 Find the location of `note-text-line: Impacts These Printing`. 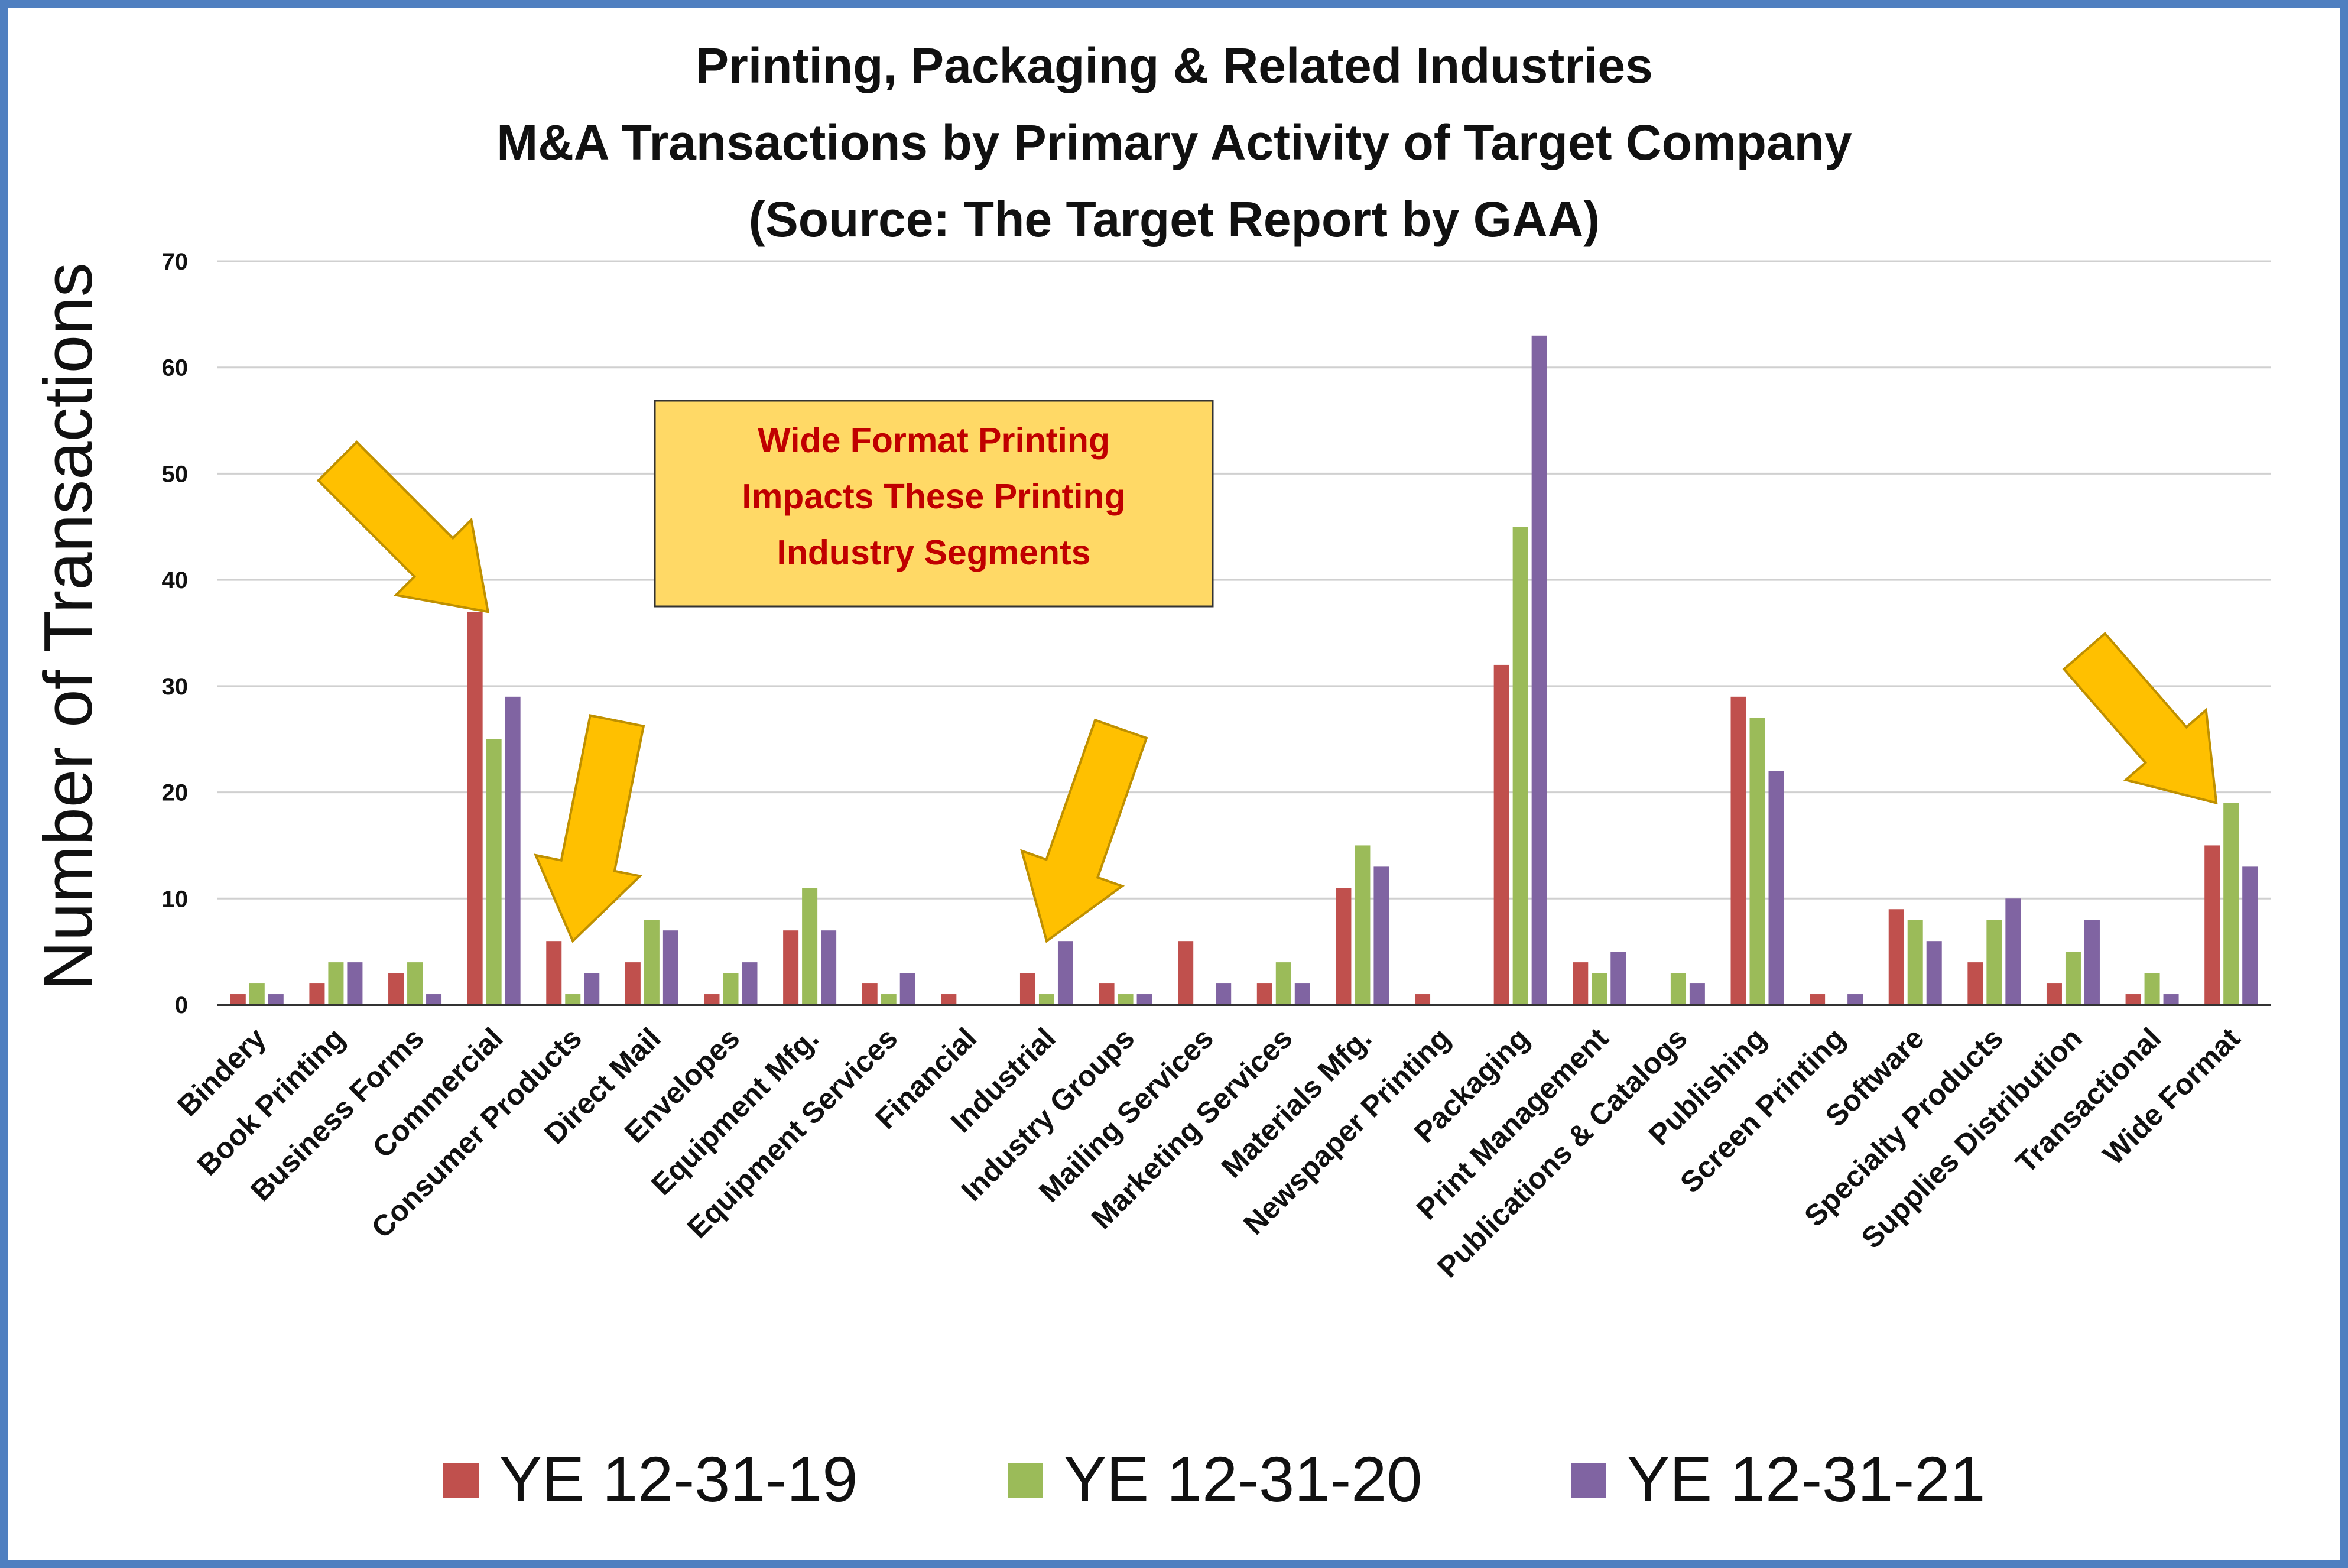

note-text-line: Impacts These Printing is located at coordinates (934, 496).